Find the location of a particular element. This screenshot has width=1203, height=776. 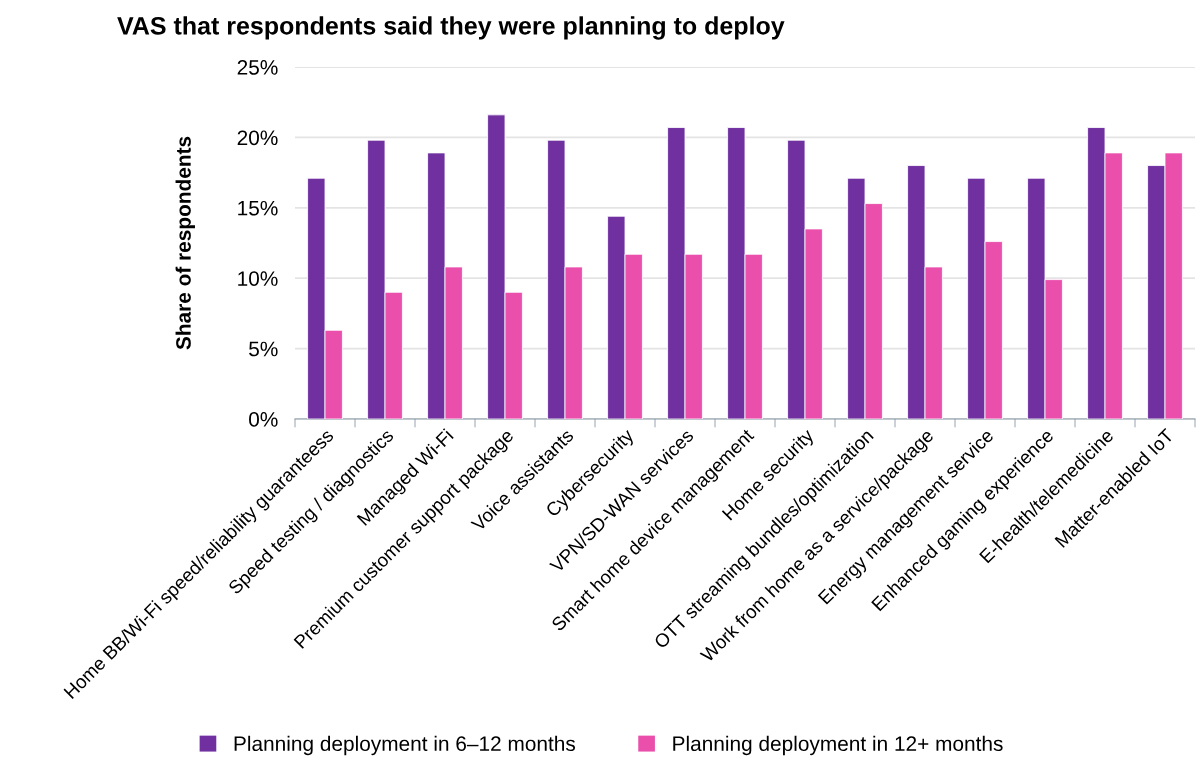

legend-label: Planning deployment in 12+ months is located at coordinates (838, 745).